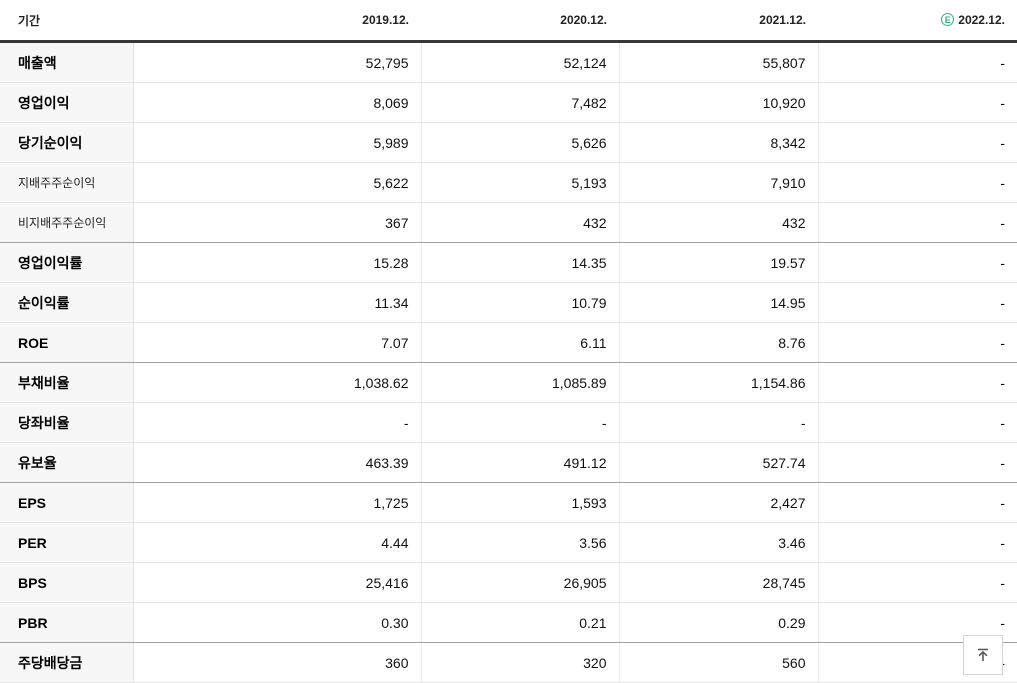 The image size is (1017, 683). What do you see at coordinates (67, 262) in the screenshot?
I see `row-label: 영업이익률` at bounding box center [67, 262].